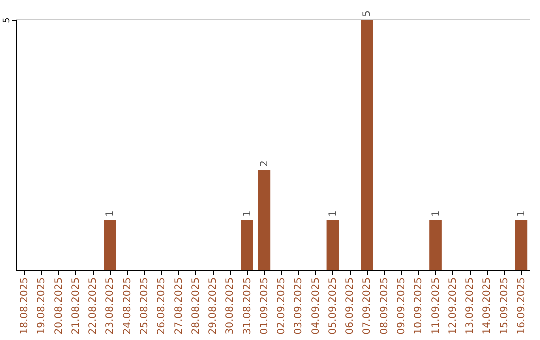 Image resolution: width=540 pixels, height=340 pixels. I want to click on x-tick-label: 02.09.2025, so click(282, 306).